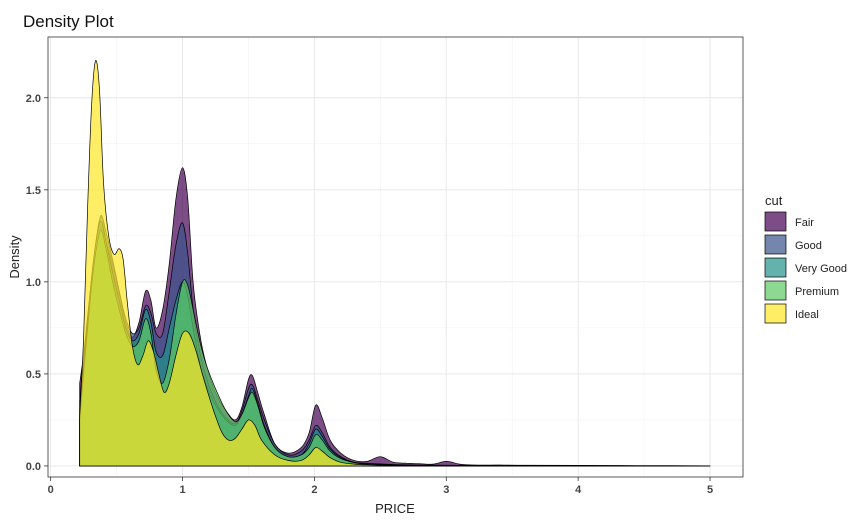 This screenshot has height=522, width=864. I want to click on y-tick-label: 2.0, so click(33, 99).